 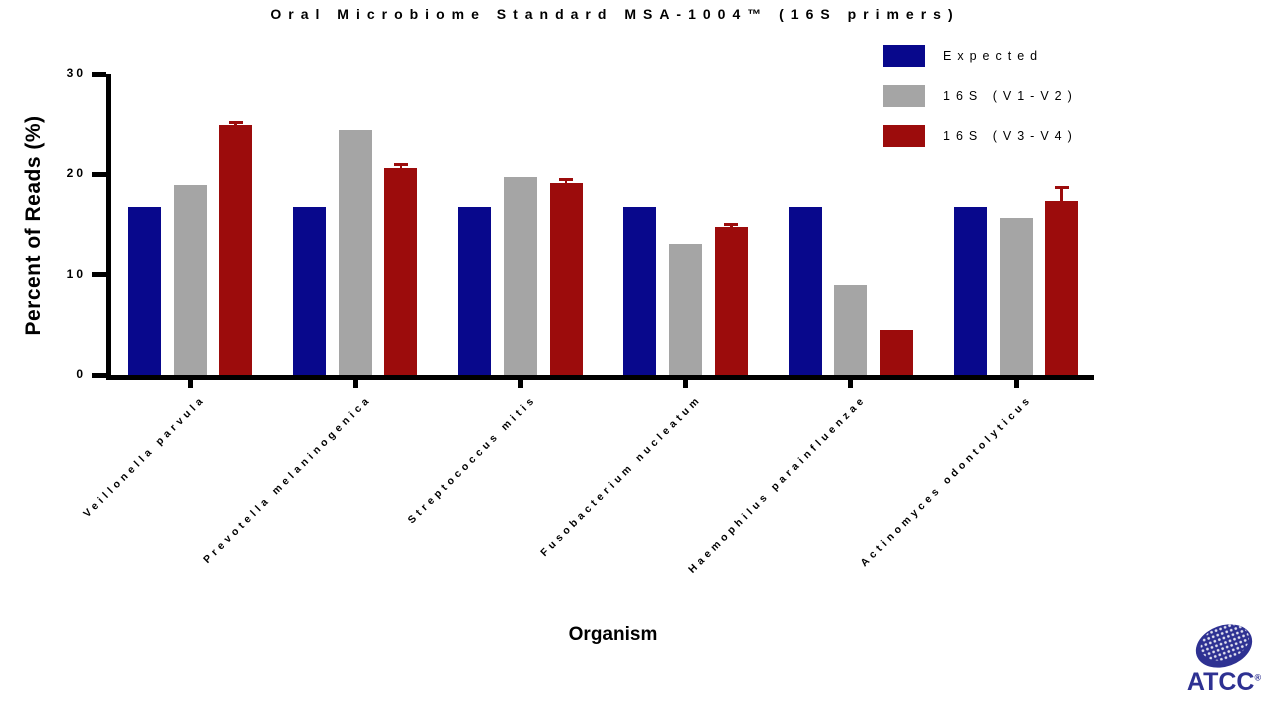 I want to click on y-tick-label: 0, so click(x=81, y=374).